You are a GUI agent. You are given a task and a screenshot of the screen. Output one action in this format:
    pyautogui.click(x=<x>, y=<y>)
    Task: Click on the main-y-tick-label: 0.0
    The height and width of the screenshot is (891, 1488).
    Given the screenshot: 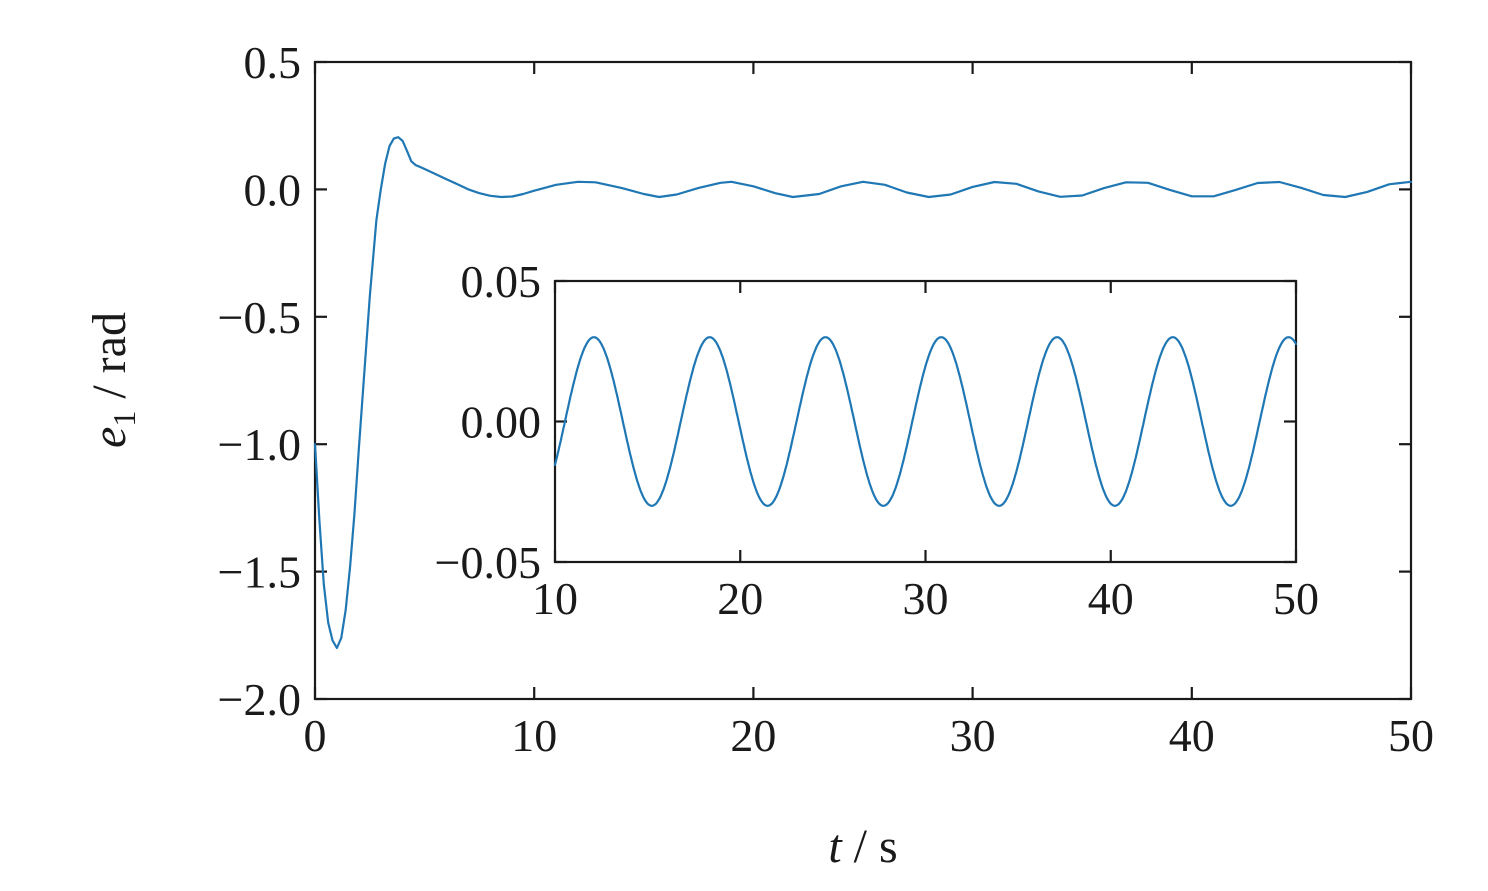 What is the action you would take?
    pyautogui.click(x=273, y=189)
    